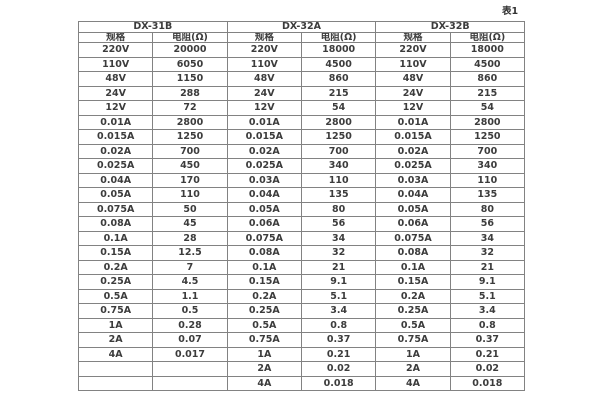 The image size is (600, 400). Describe the element at coordinates (413, 296) in the screenshot. I see `spec-cell: 0.2A` at that location.